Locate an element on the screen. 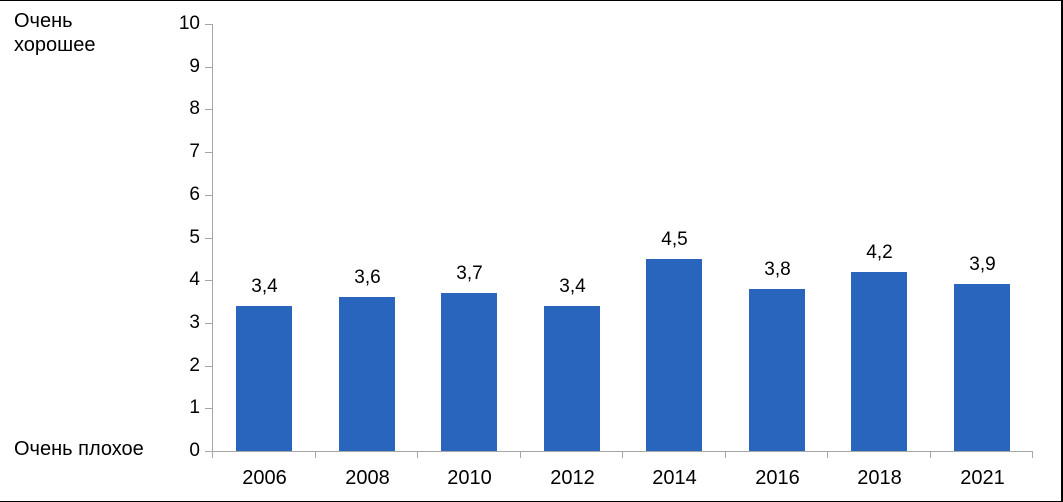  y-tick-label: 6 is located at coordinates (194, 194).